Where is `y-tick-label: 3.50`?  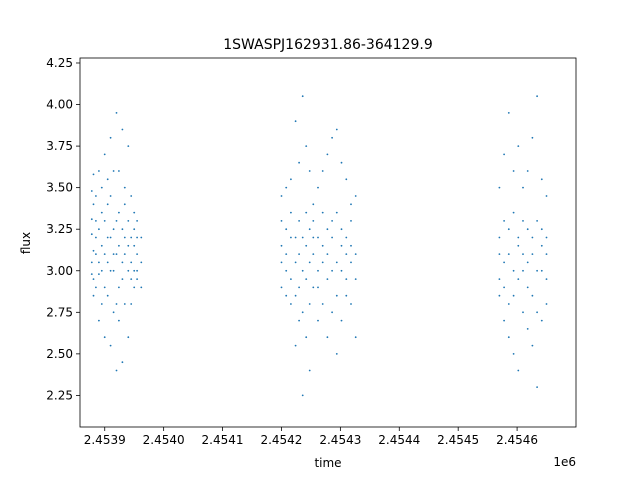 y-tick-label: 3.50 is located at coordinates (59, 188).